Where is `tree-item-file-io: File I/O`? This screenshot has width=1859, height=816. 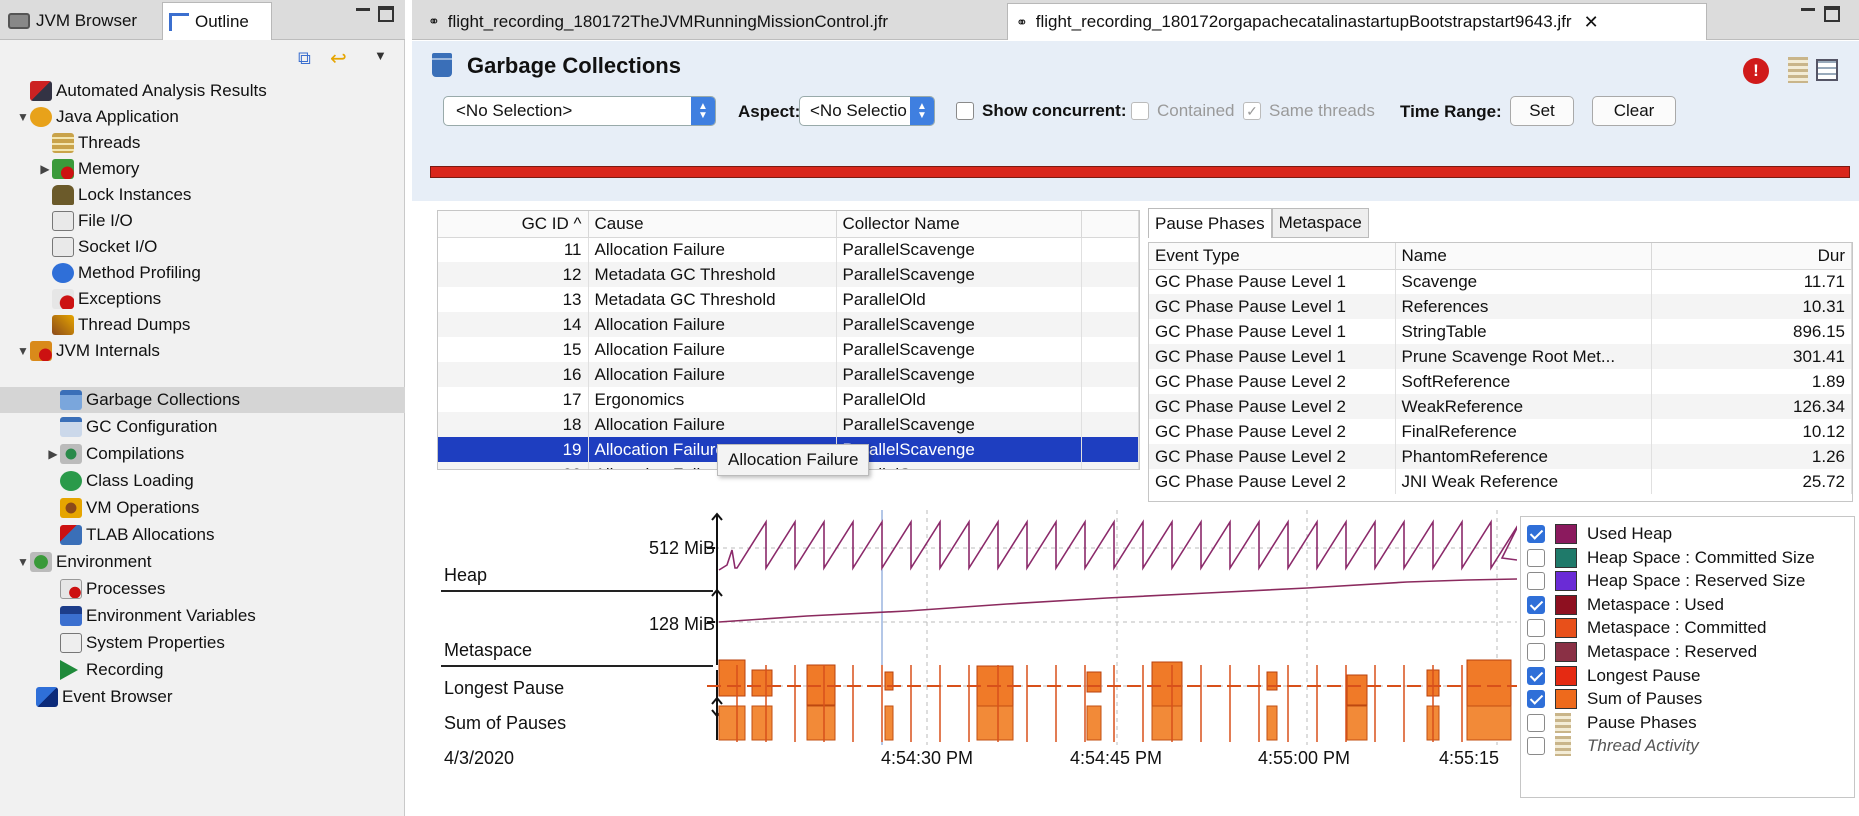
tree-item-file-io: File I/O is located at coordinates (92, 221).